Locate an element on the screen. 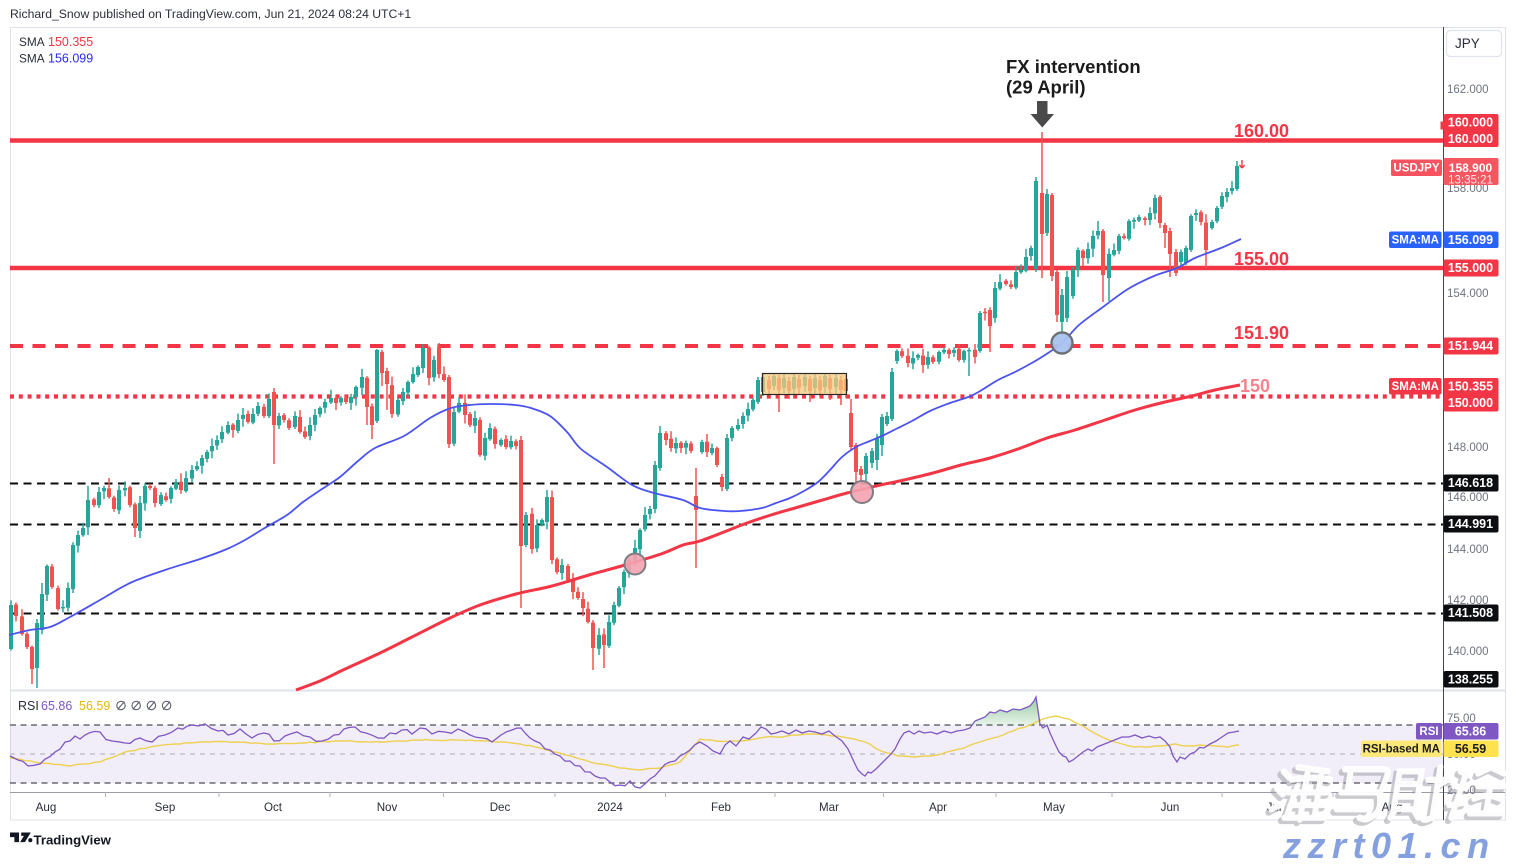 The image size is (1516, 867). svg-text: 138.255 is located at coordinates (1470, 679).